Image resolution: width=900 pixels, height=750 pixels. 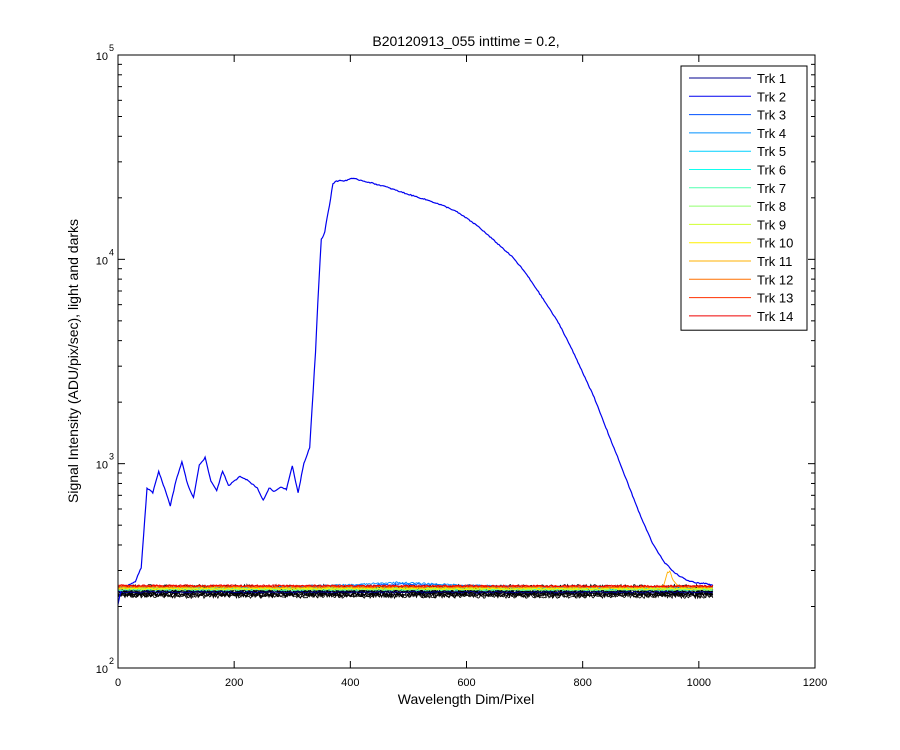 What do you see at coordinates (771, 78) in the screenshot?
I see `legend-label: Trk 1` at bounding box center [771, 78].